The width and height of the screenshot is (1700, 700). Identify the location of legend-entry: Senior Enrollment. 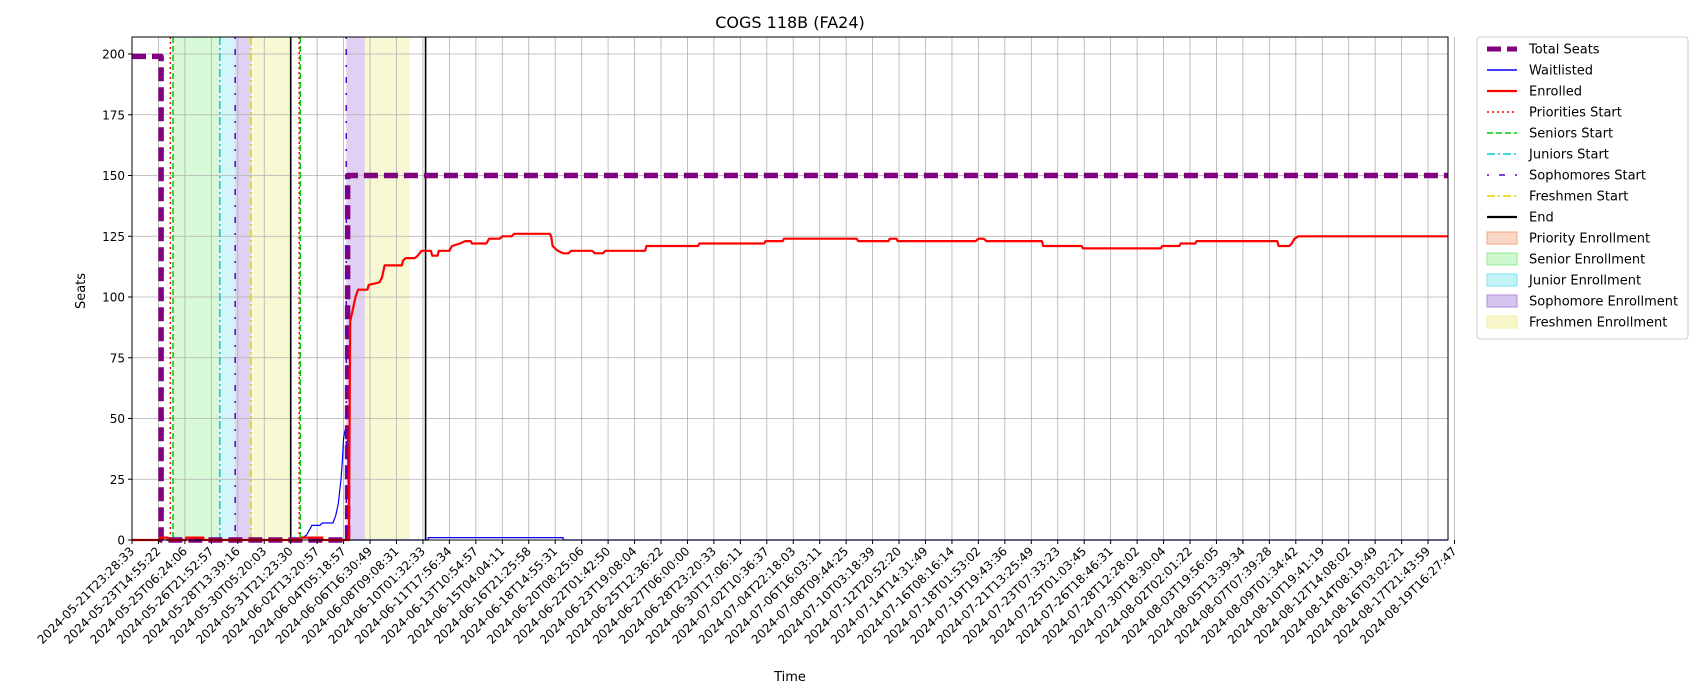
(1565, 260).